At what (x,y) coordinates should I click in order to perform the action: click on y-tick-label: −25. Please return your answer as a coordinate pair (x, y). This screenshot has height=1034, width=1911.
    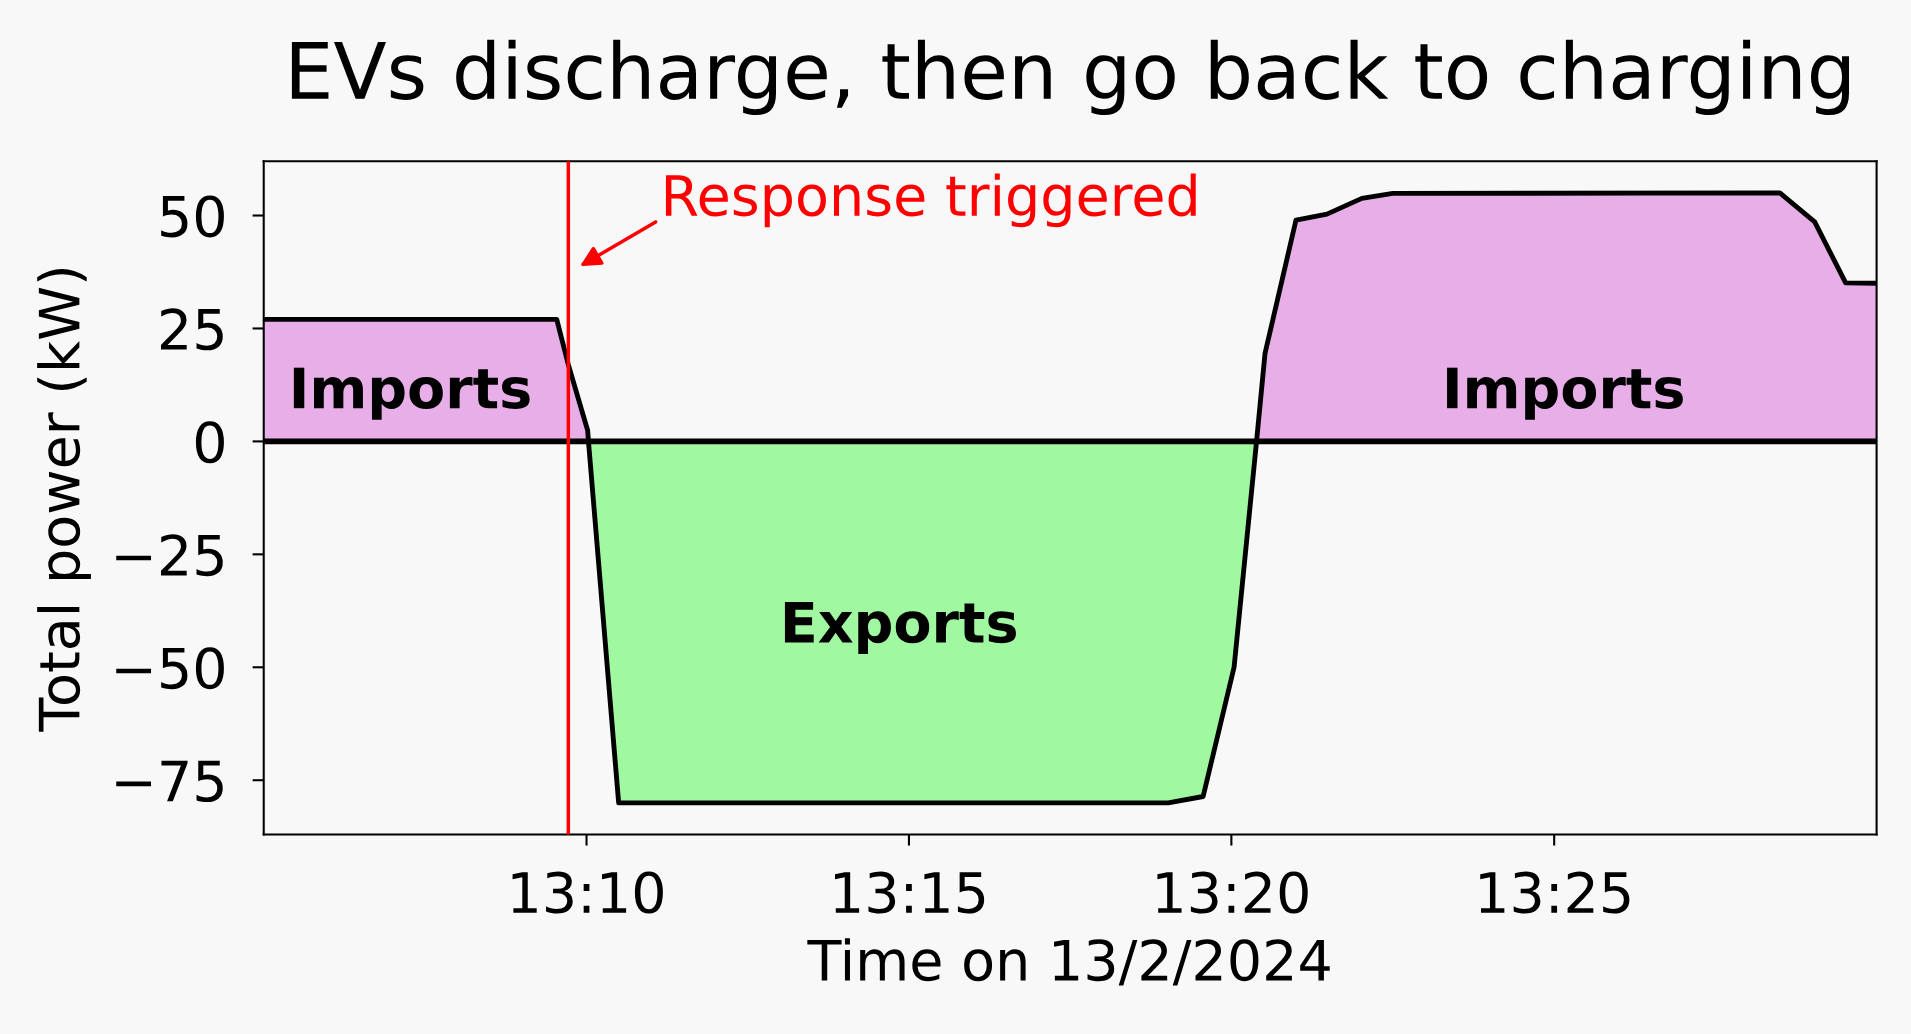
    Looking at the image, I should click on (169, 555).